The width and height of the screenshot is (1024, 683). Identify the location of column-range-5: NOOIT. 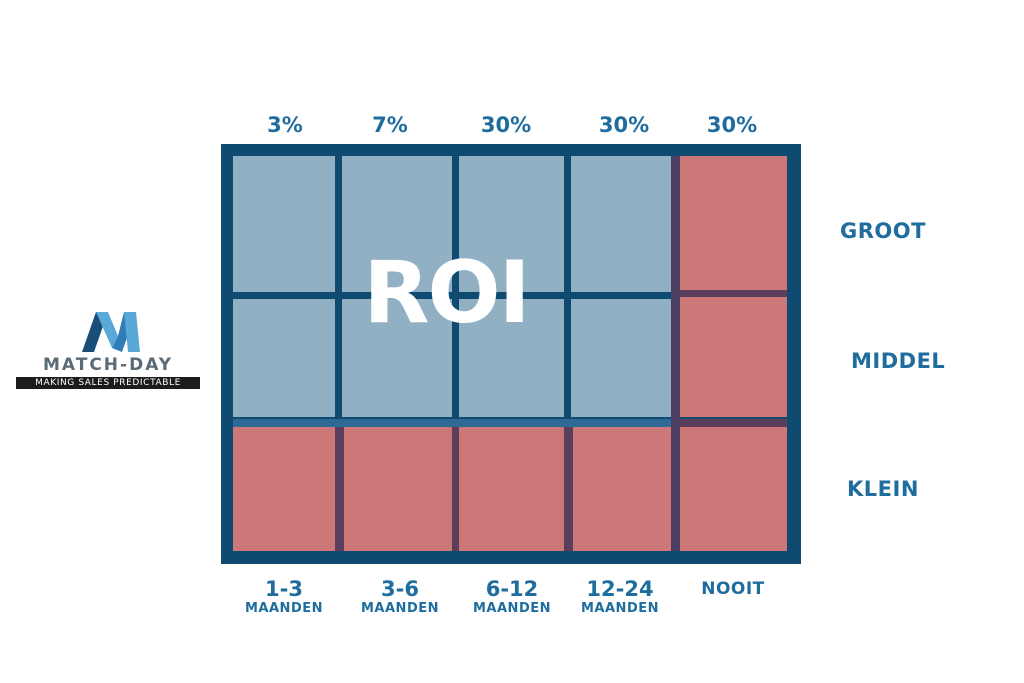
(733, 589).